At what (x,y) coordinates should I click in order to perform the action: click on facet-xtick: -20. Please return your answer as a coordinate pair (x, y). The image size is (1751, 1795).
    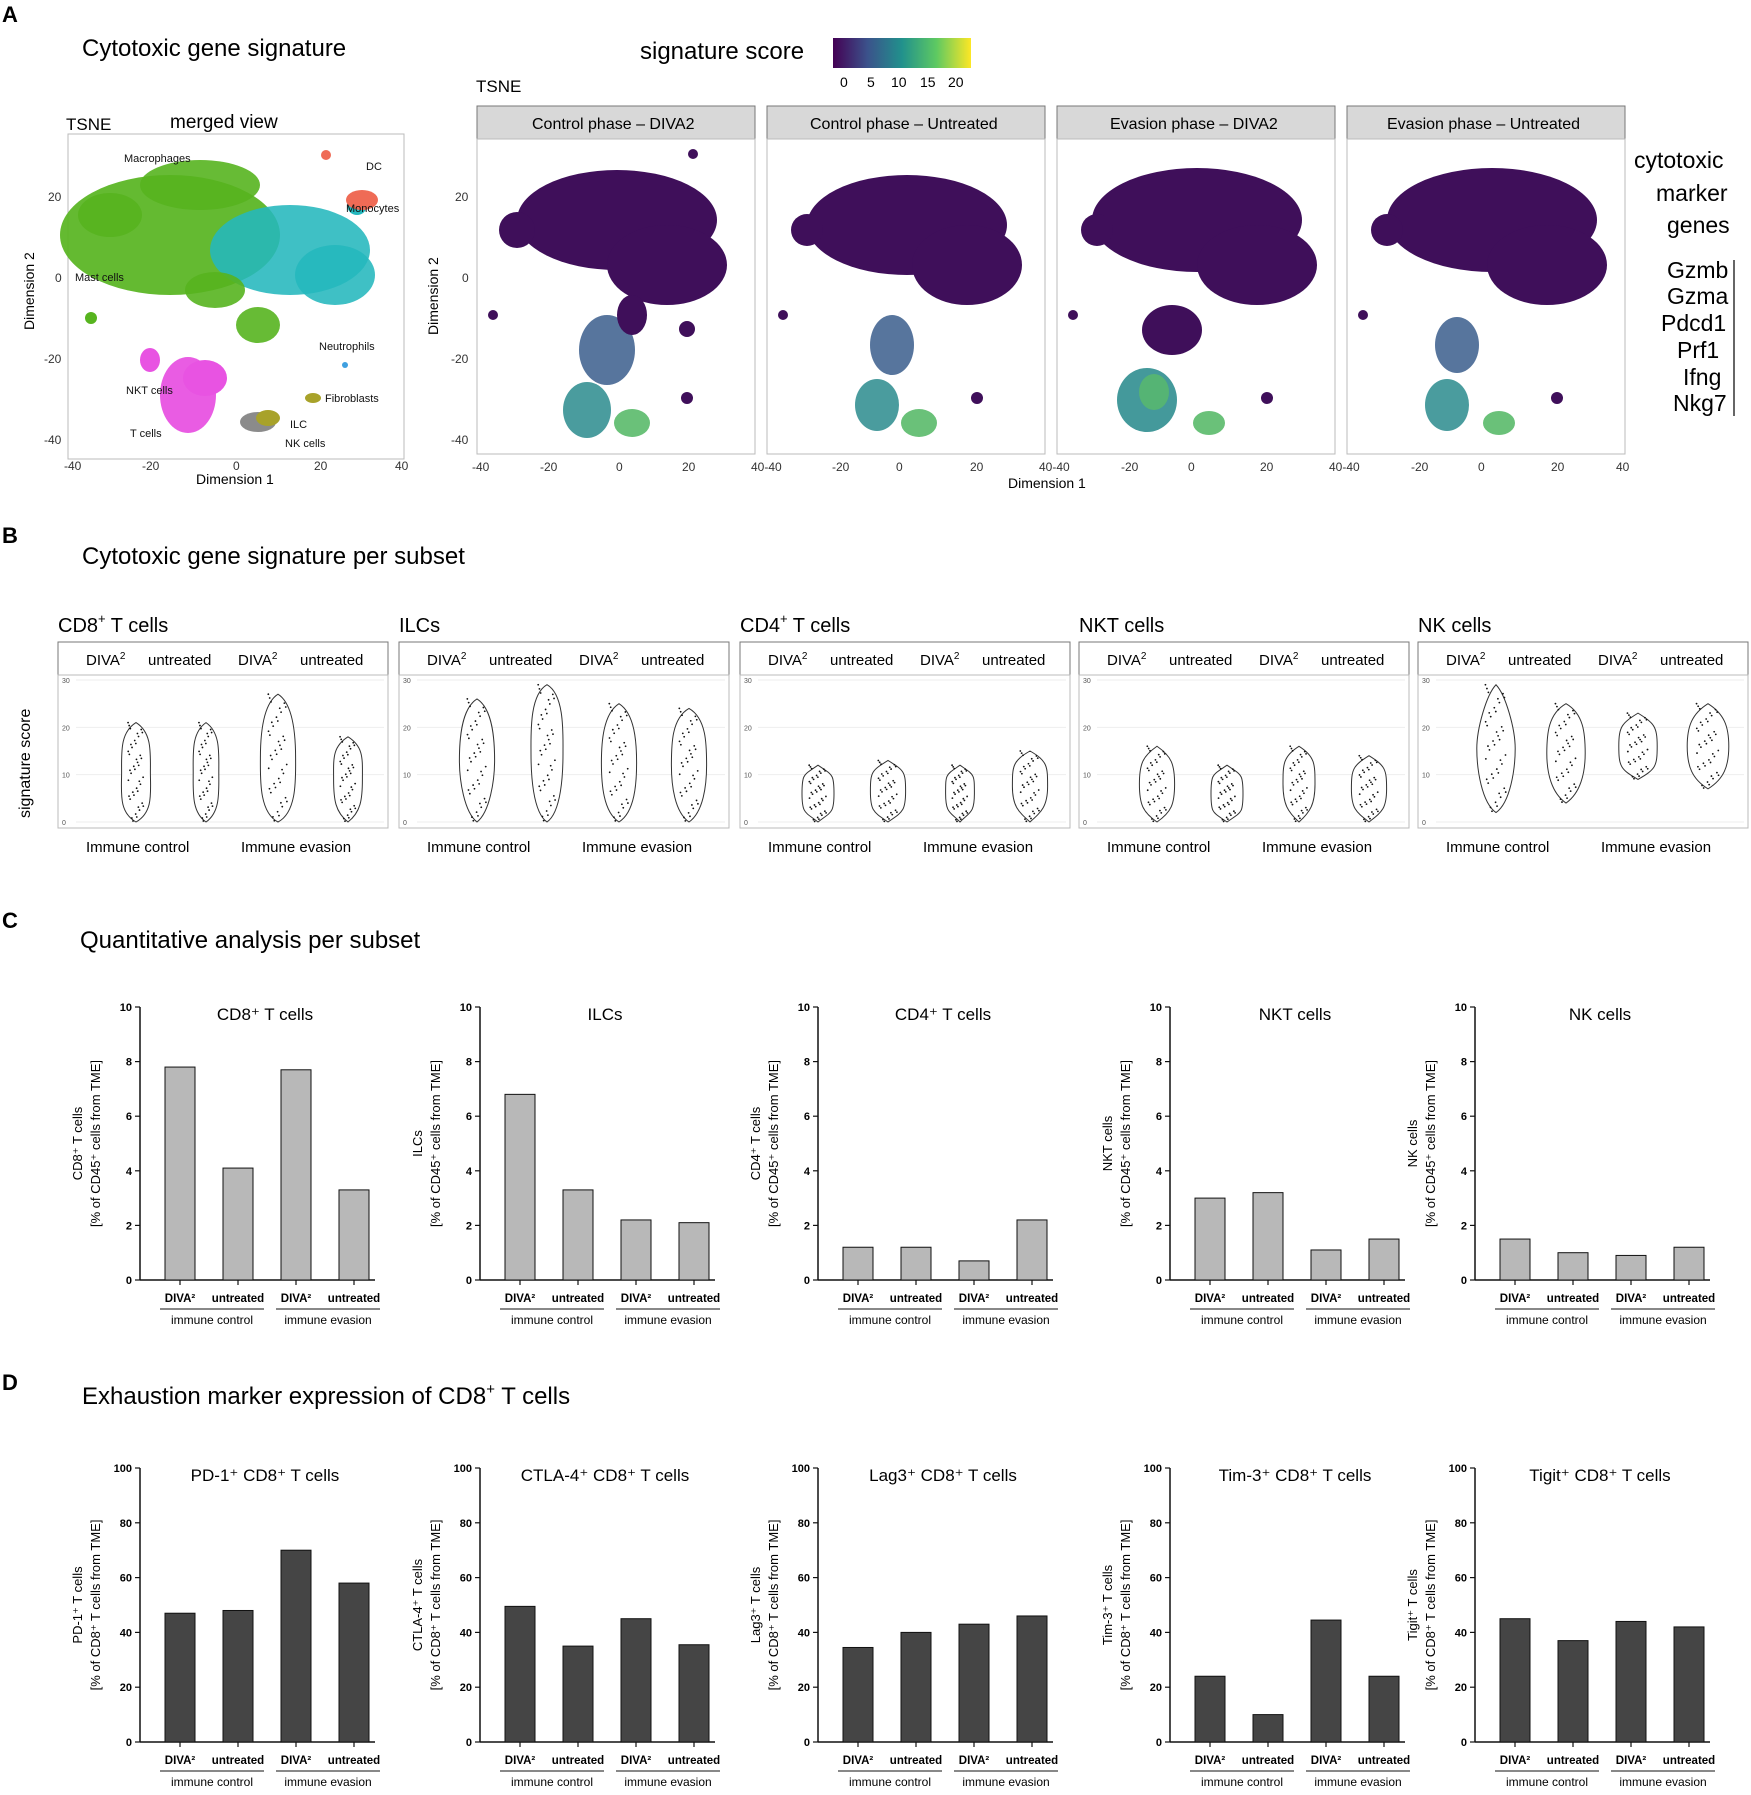
    Looking at the image, I should click on (1130, 467).